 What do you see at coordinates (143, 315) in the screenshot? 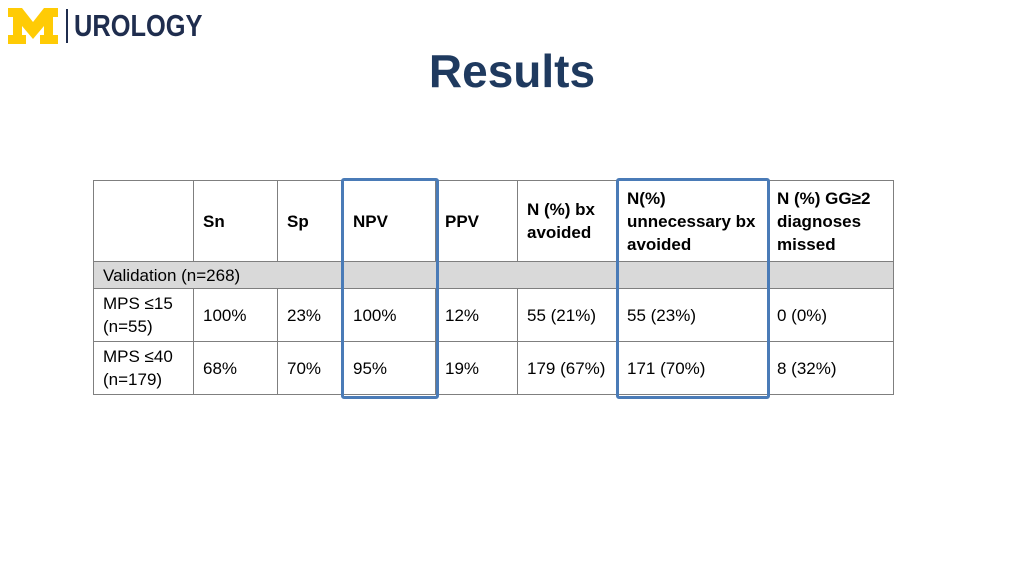
I see `row-label: MPS ≤15 (n=55)` at bounding box center [143, 315].